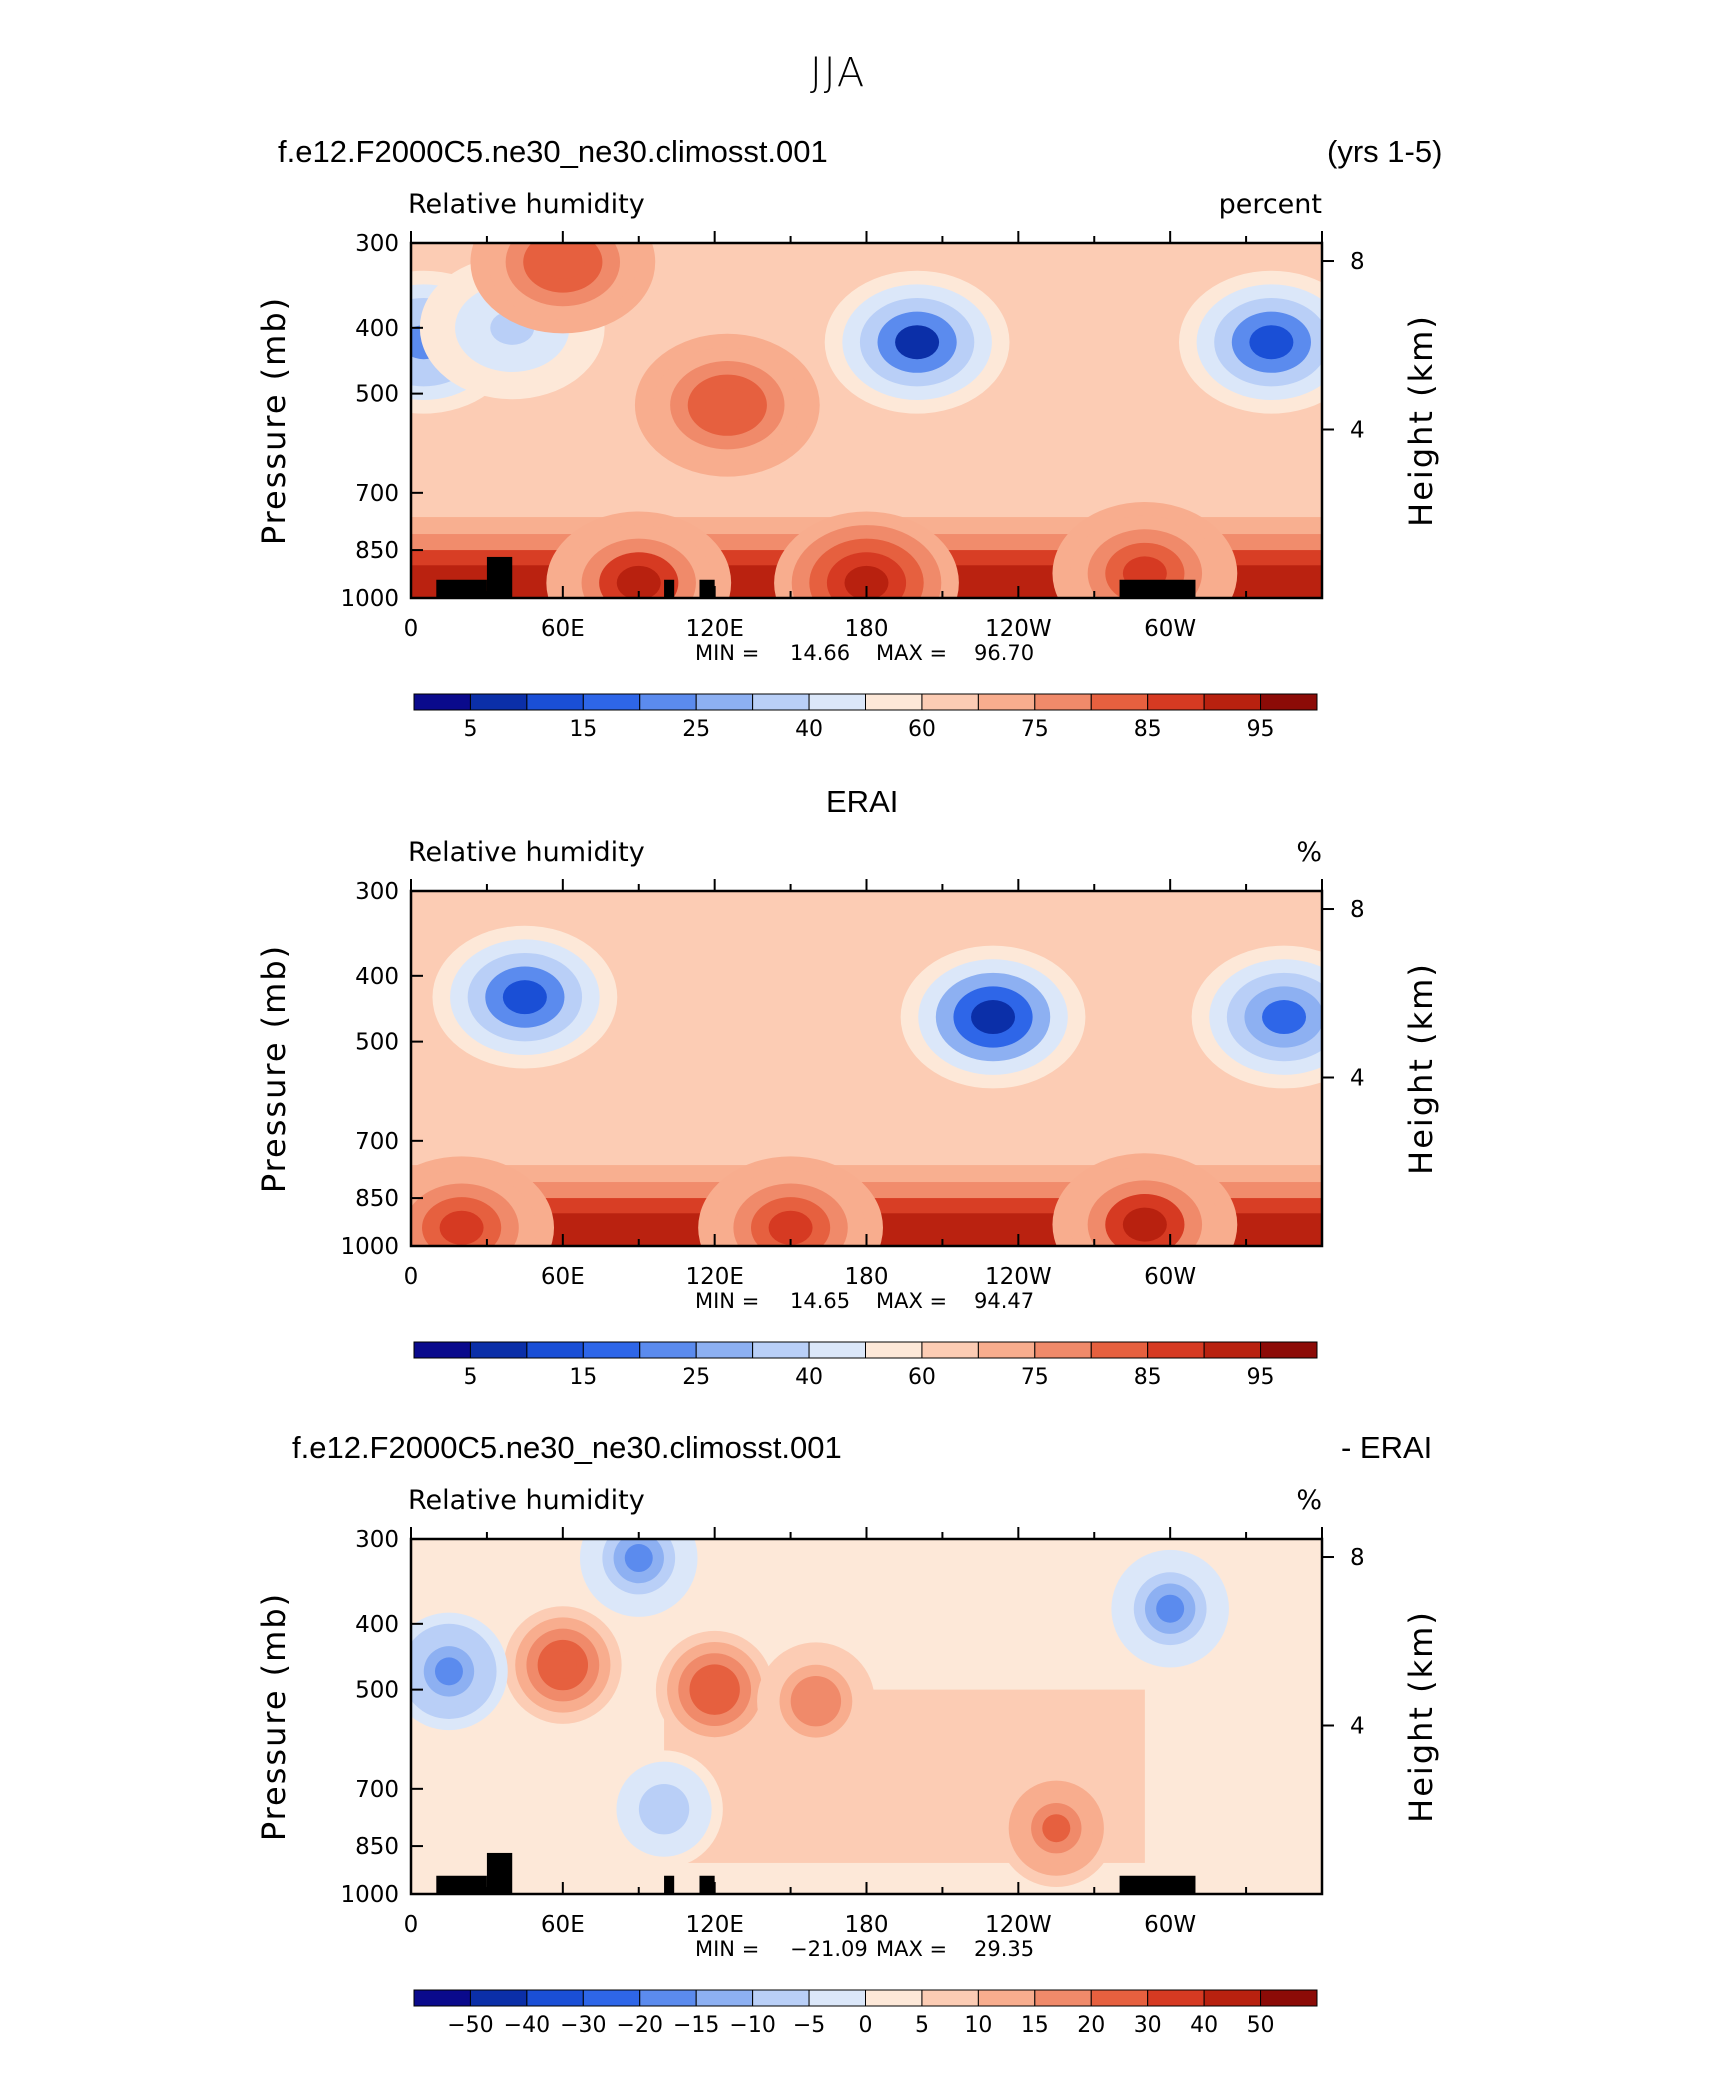  Describe the element at coordinates (867, 629) in the screenshot. I see `x-tick-label: 180` at that location.